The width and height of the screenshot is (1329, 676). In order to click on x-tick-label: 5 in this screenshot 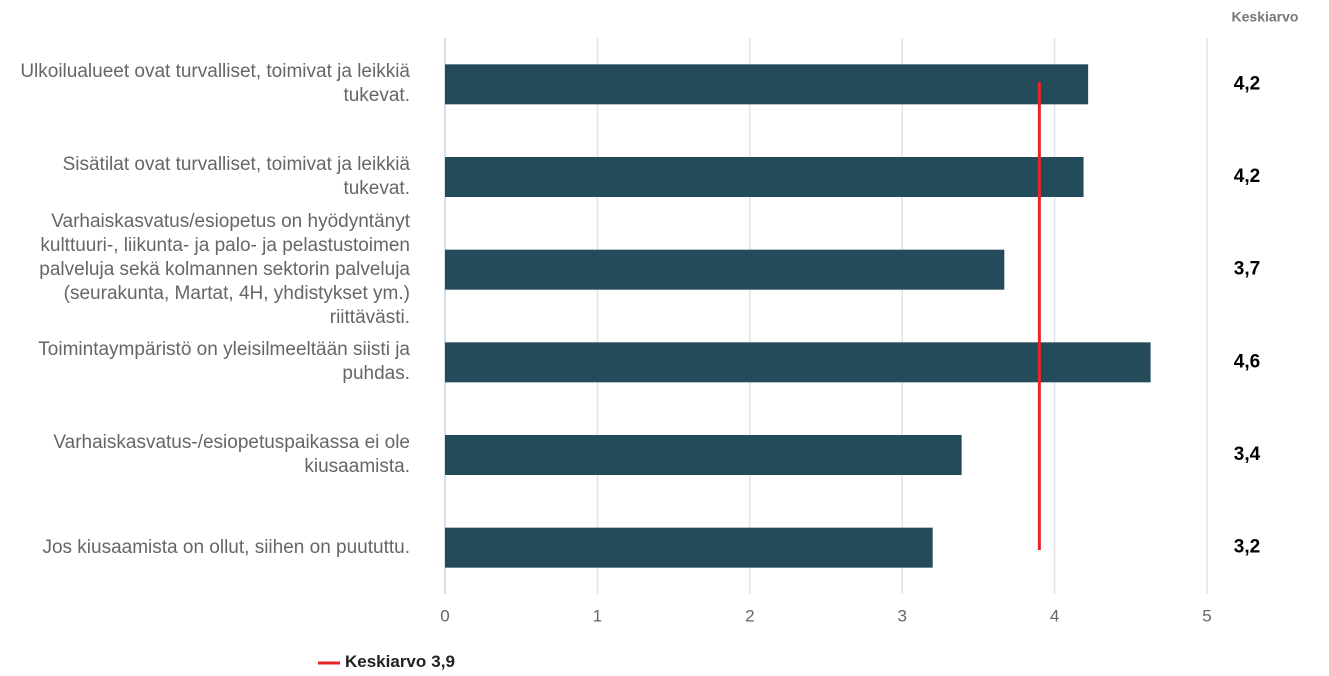, I will do `click(1206, 615)`.